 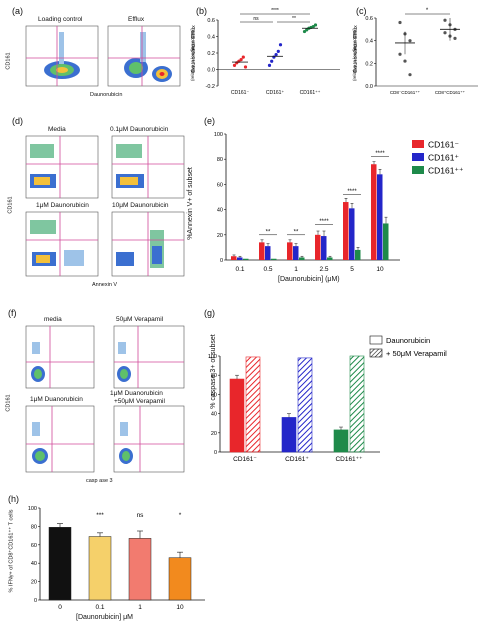 What do you see at coordinates (210, 87) in the screenshot?
I see `b-y-tick-label: -0.2` at bounding box center [210, 87].